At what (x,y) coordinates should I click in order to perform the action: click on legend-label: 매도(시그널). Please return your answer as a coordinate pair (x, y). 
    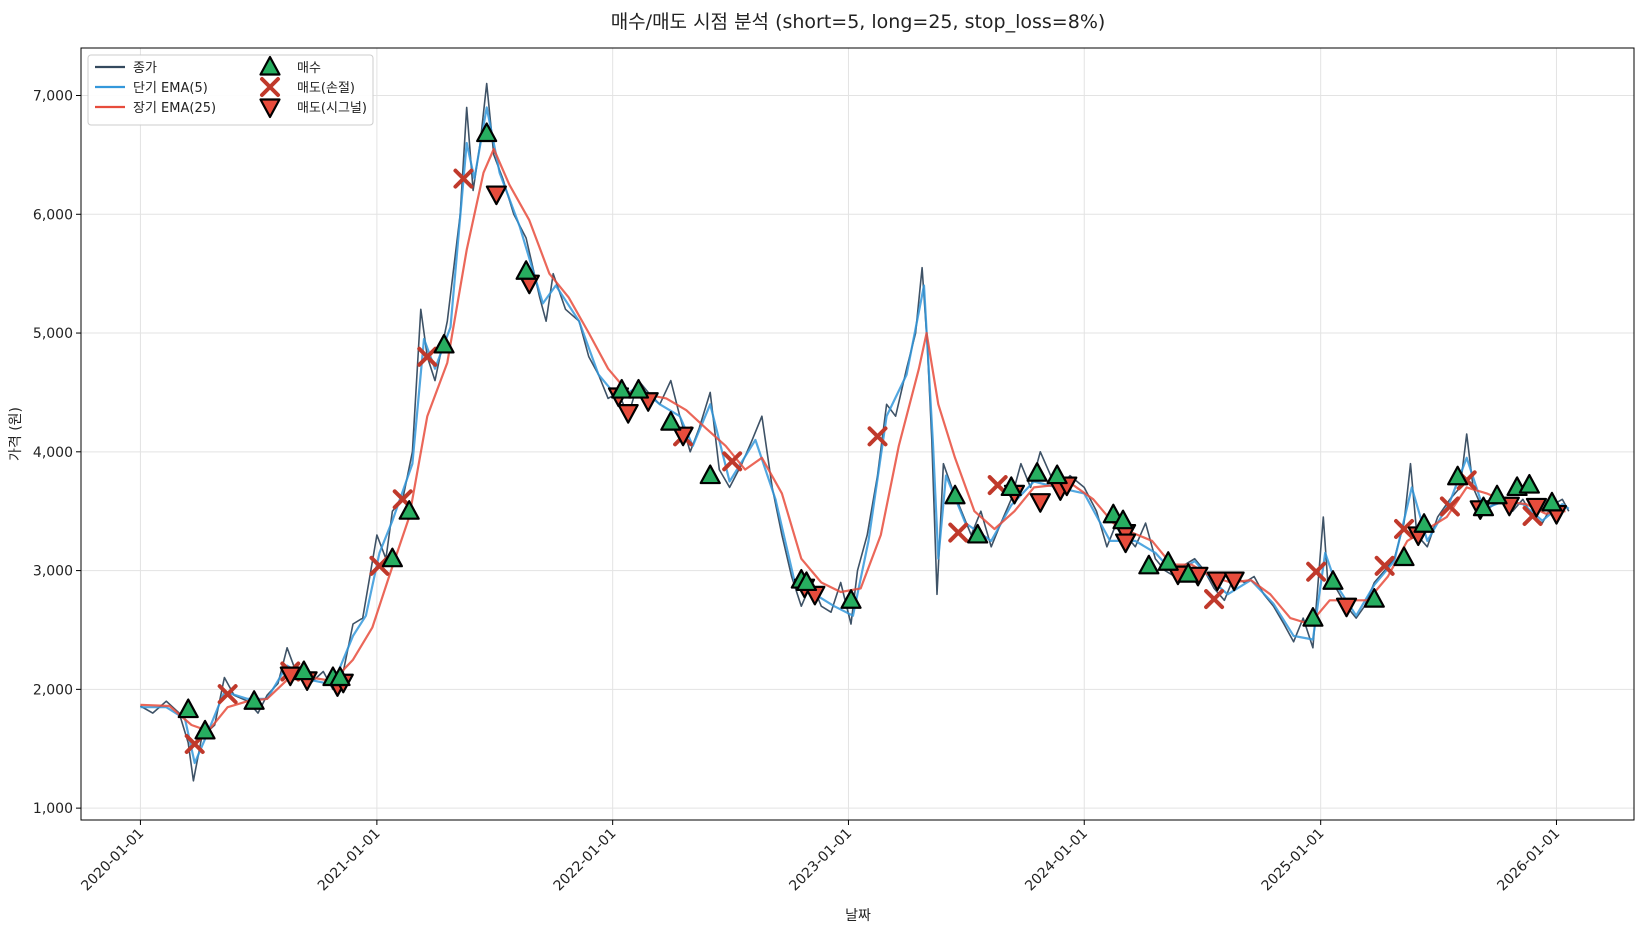
    Looking at the image, I should click on (332, 108).